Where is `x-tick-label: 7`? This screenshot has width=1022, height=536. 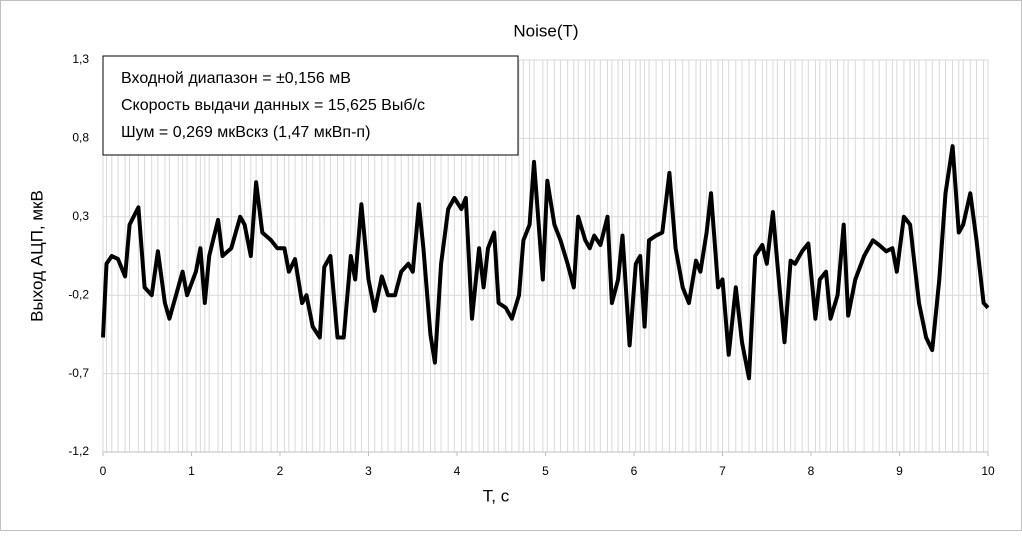 x-tick-label: 7 is located at coordinates (722, 471).